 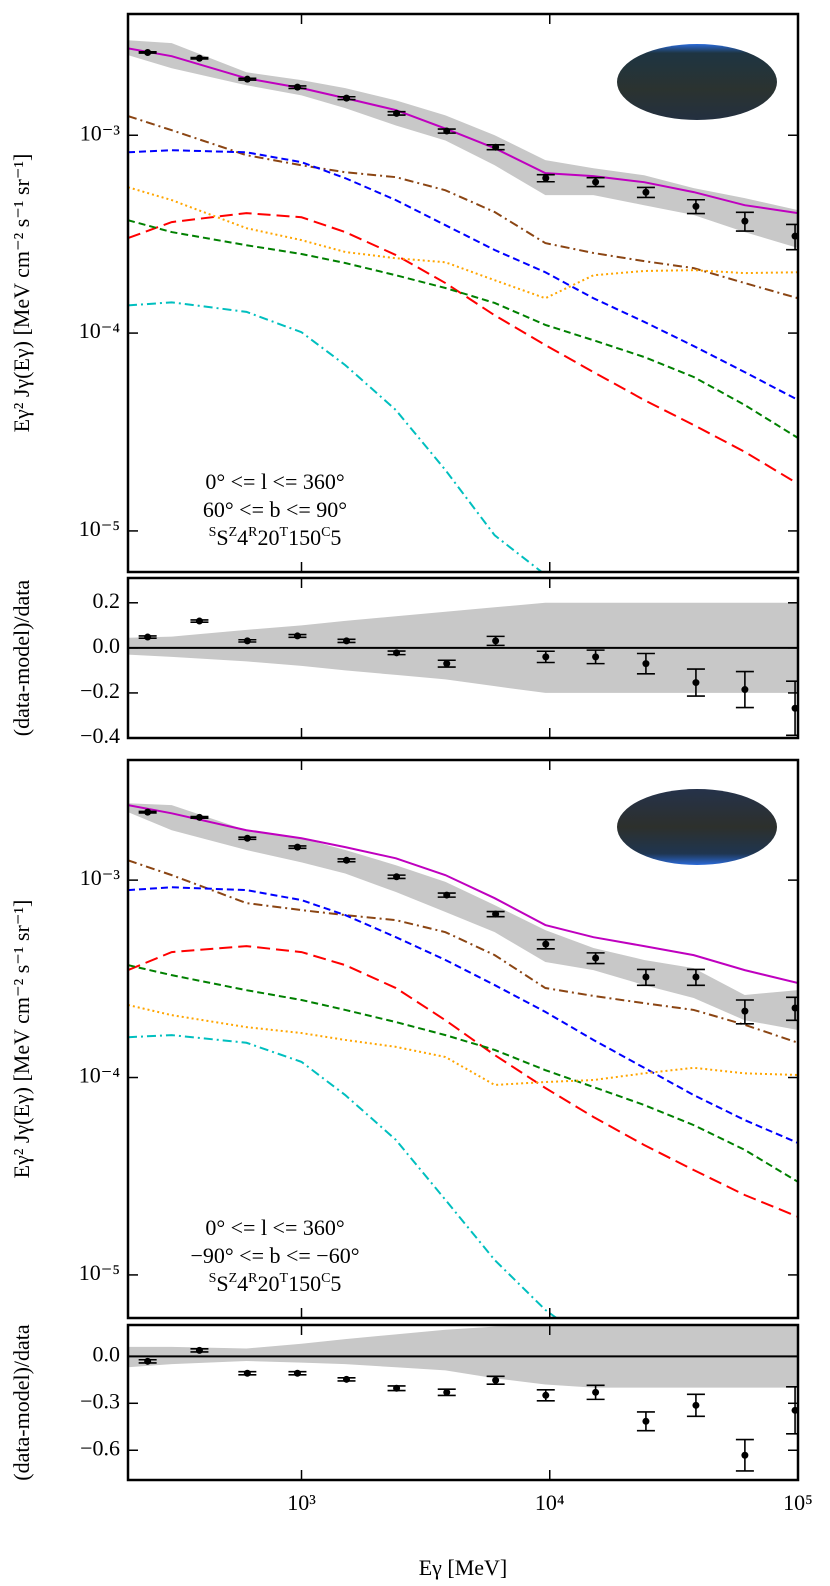 What do you see at coordinates (100, 735) in the screenshot?
I see `y-tick-label: −0.4` at bounding box center [100, 735].